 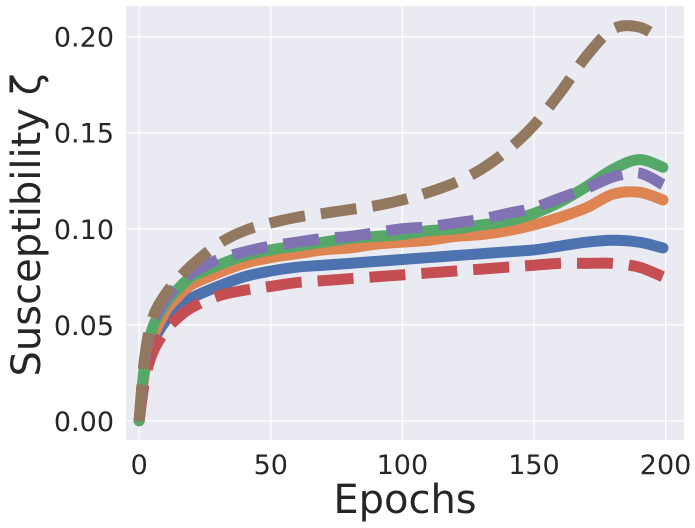 What do you see at coordinates (534, 465) in the screenshot?
I see `x-tick-label: 150` at bounding box center [534, 465].